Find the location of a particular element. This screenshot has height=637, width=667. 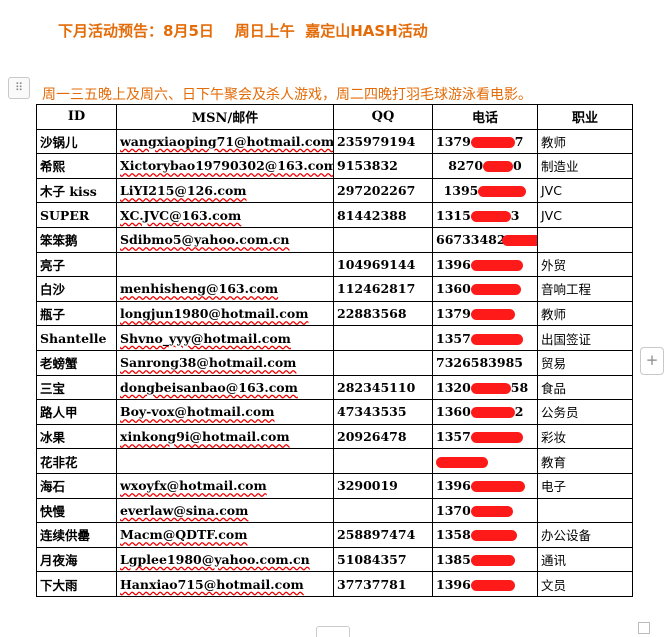

email-text: everlaw@sina.com is located at coordinates (184, 510).